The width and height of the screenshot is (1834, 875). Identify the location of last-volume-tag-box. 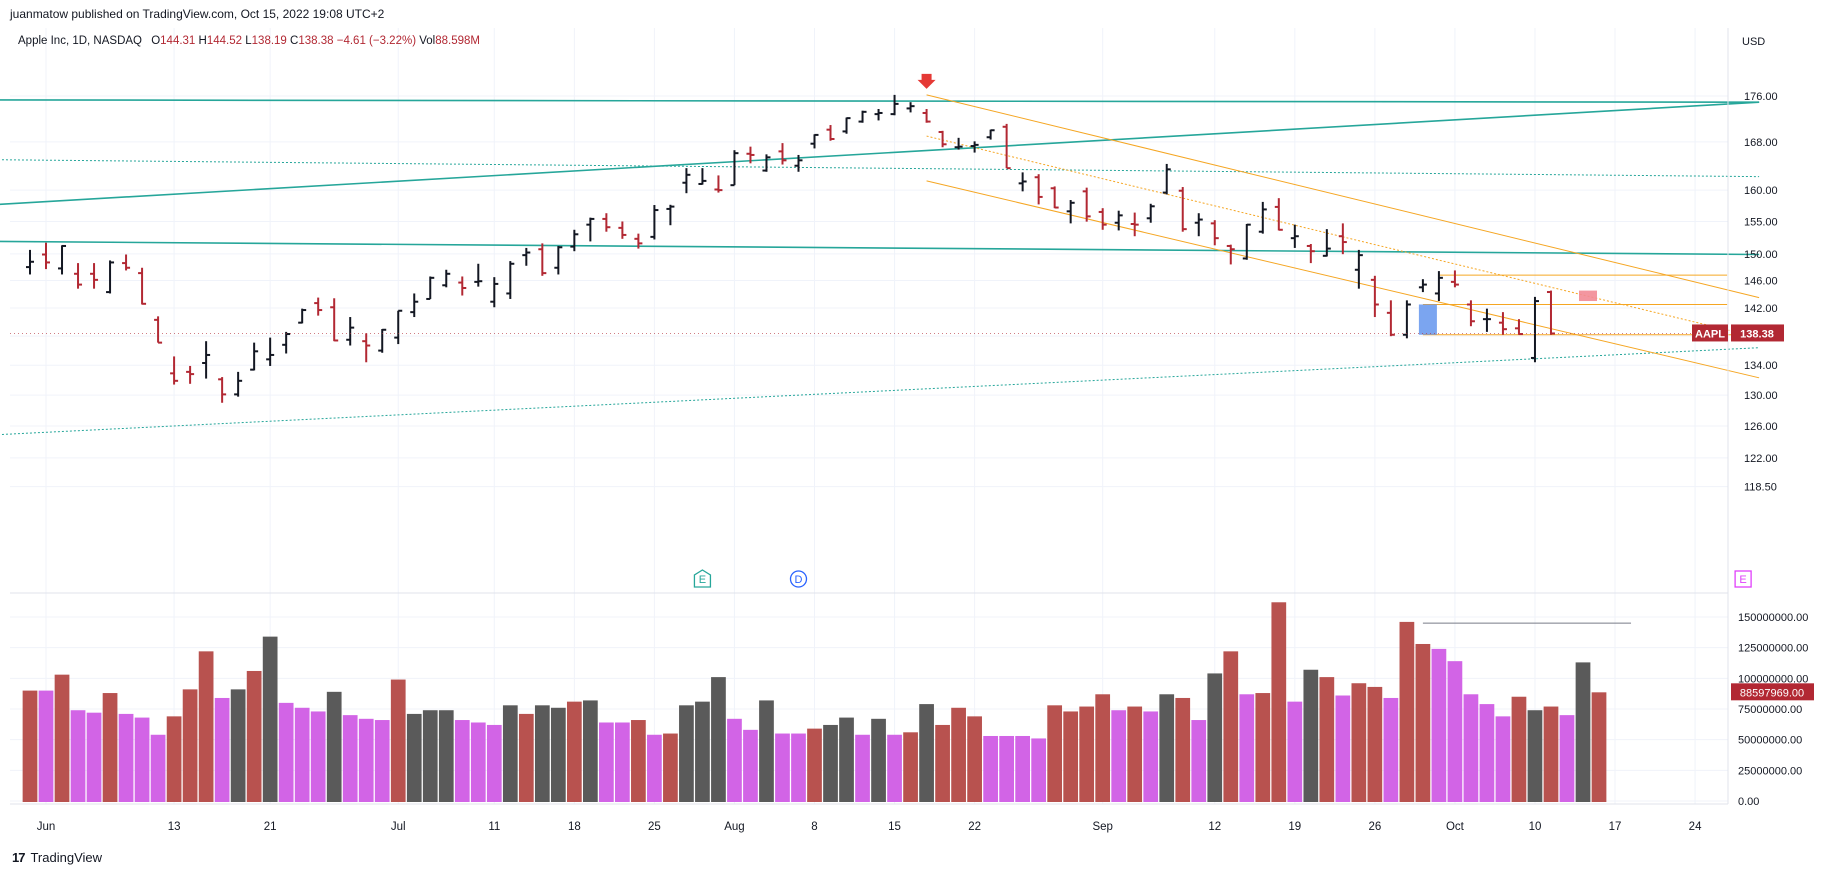
(1772, 692).